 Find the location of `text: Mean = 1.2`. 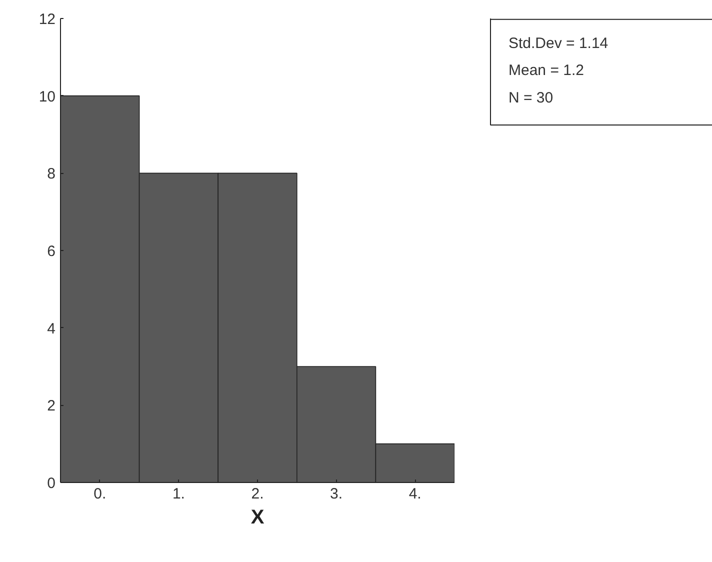

text: Mean = 1.2 is located at coordinates (546, 71).